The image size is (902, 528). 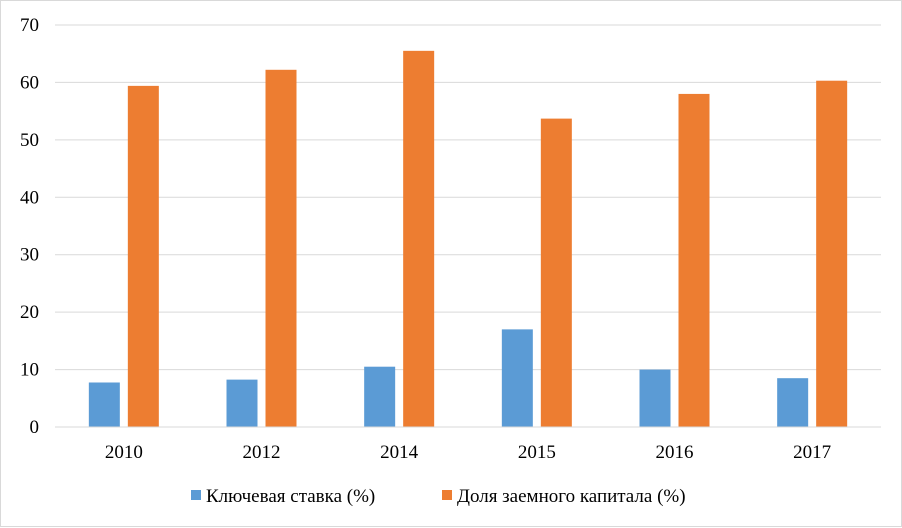 I want to click on bar-debt-share-2015, so click(x=556, y=272).